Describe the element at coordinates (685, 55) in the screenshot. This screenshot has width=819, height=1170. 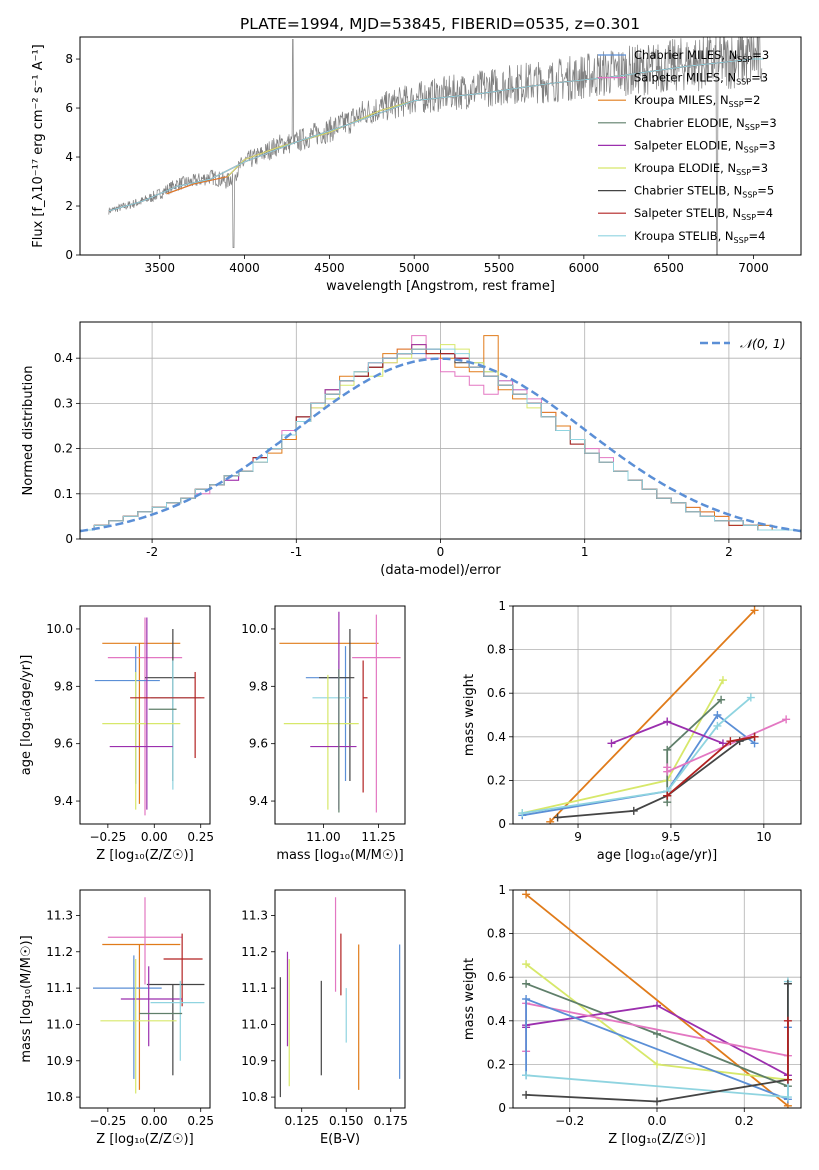
I see `legend-label-text: Chabrier MILES, N` at that location.